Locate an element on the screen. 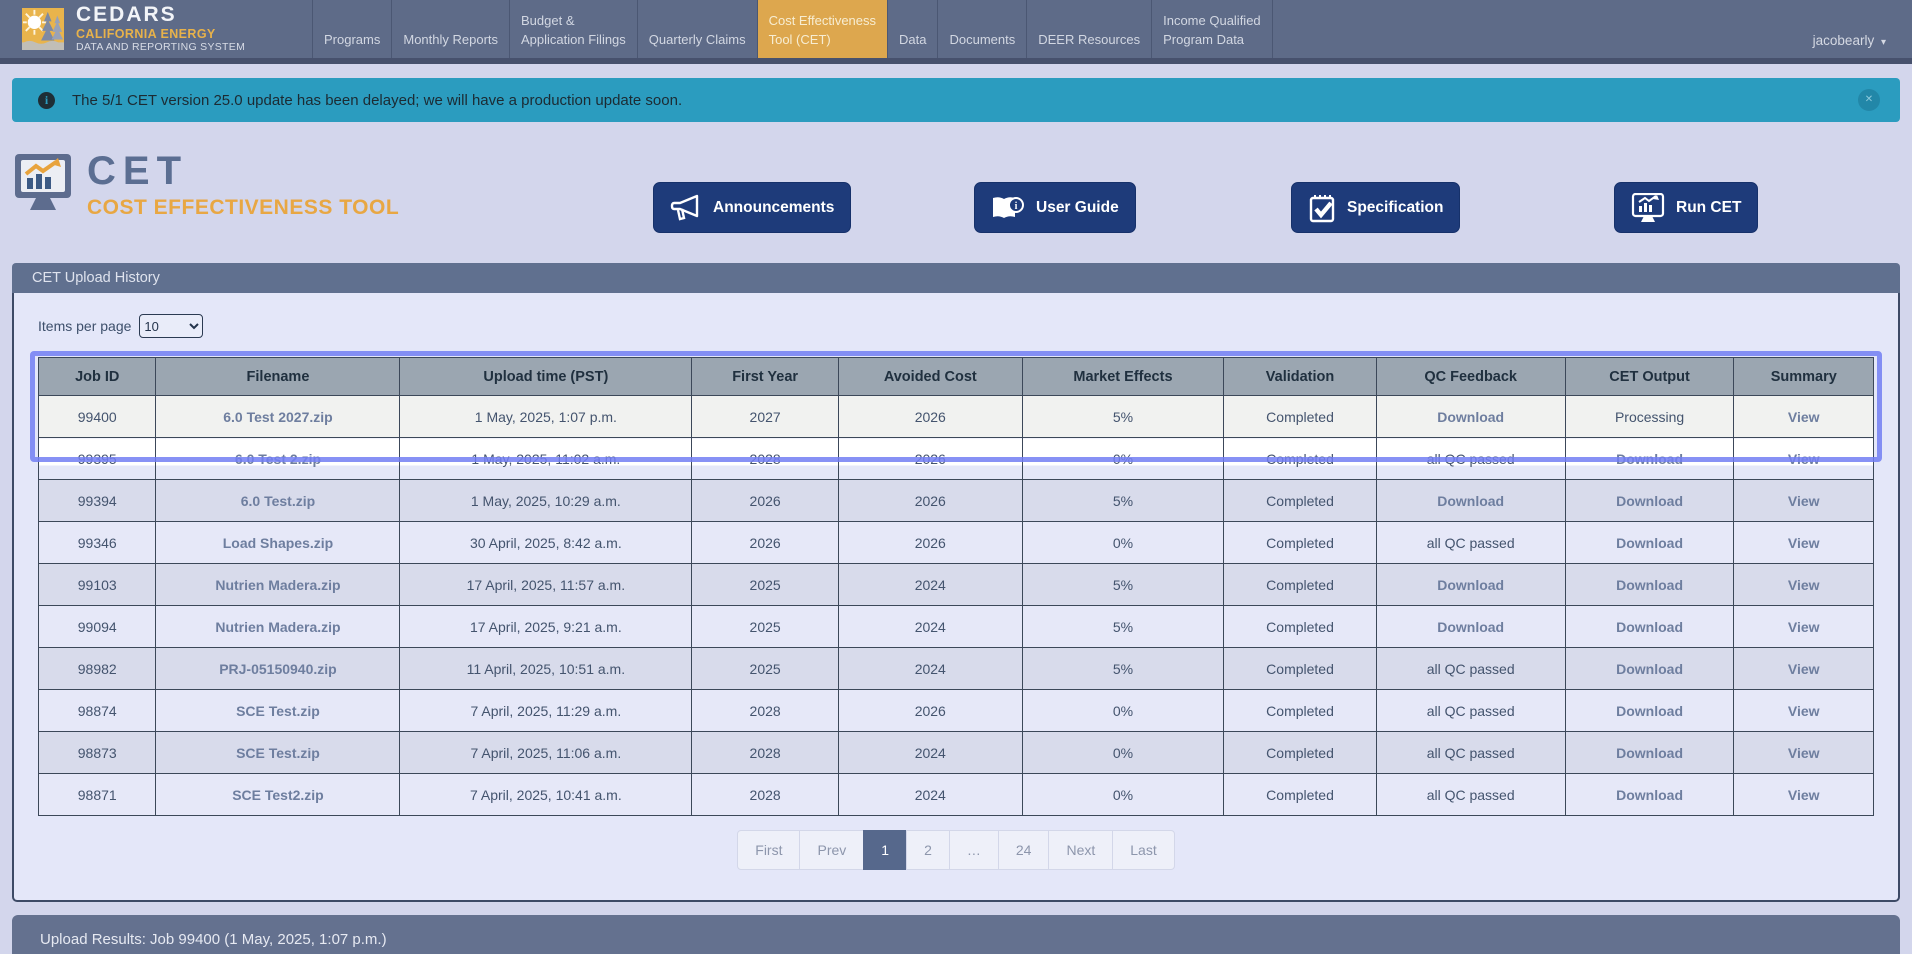 This screenshot has width=1912, height=954. user-menu: jacobearly ▾ is located at coordinates (1862, 45).